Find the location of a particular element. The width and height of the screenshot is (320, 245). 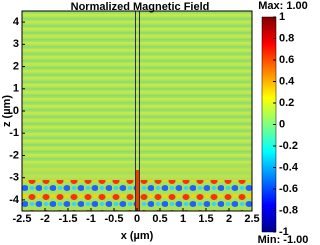

x-tick-label: -1.5 is located at coordinates (68, 219).